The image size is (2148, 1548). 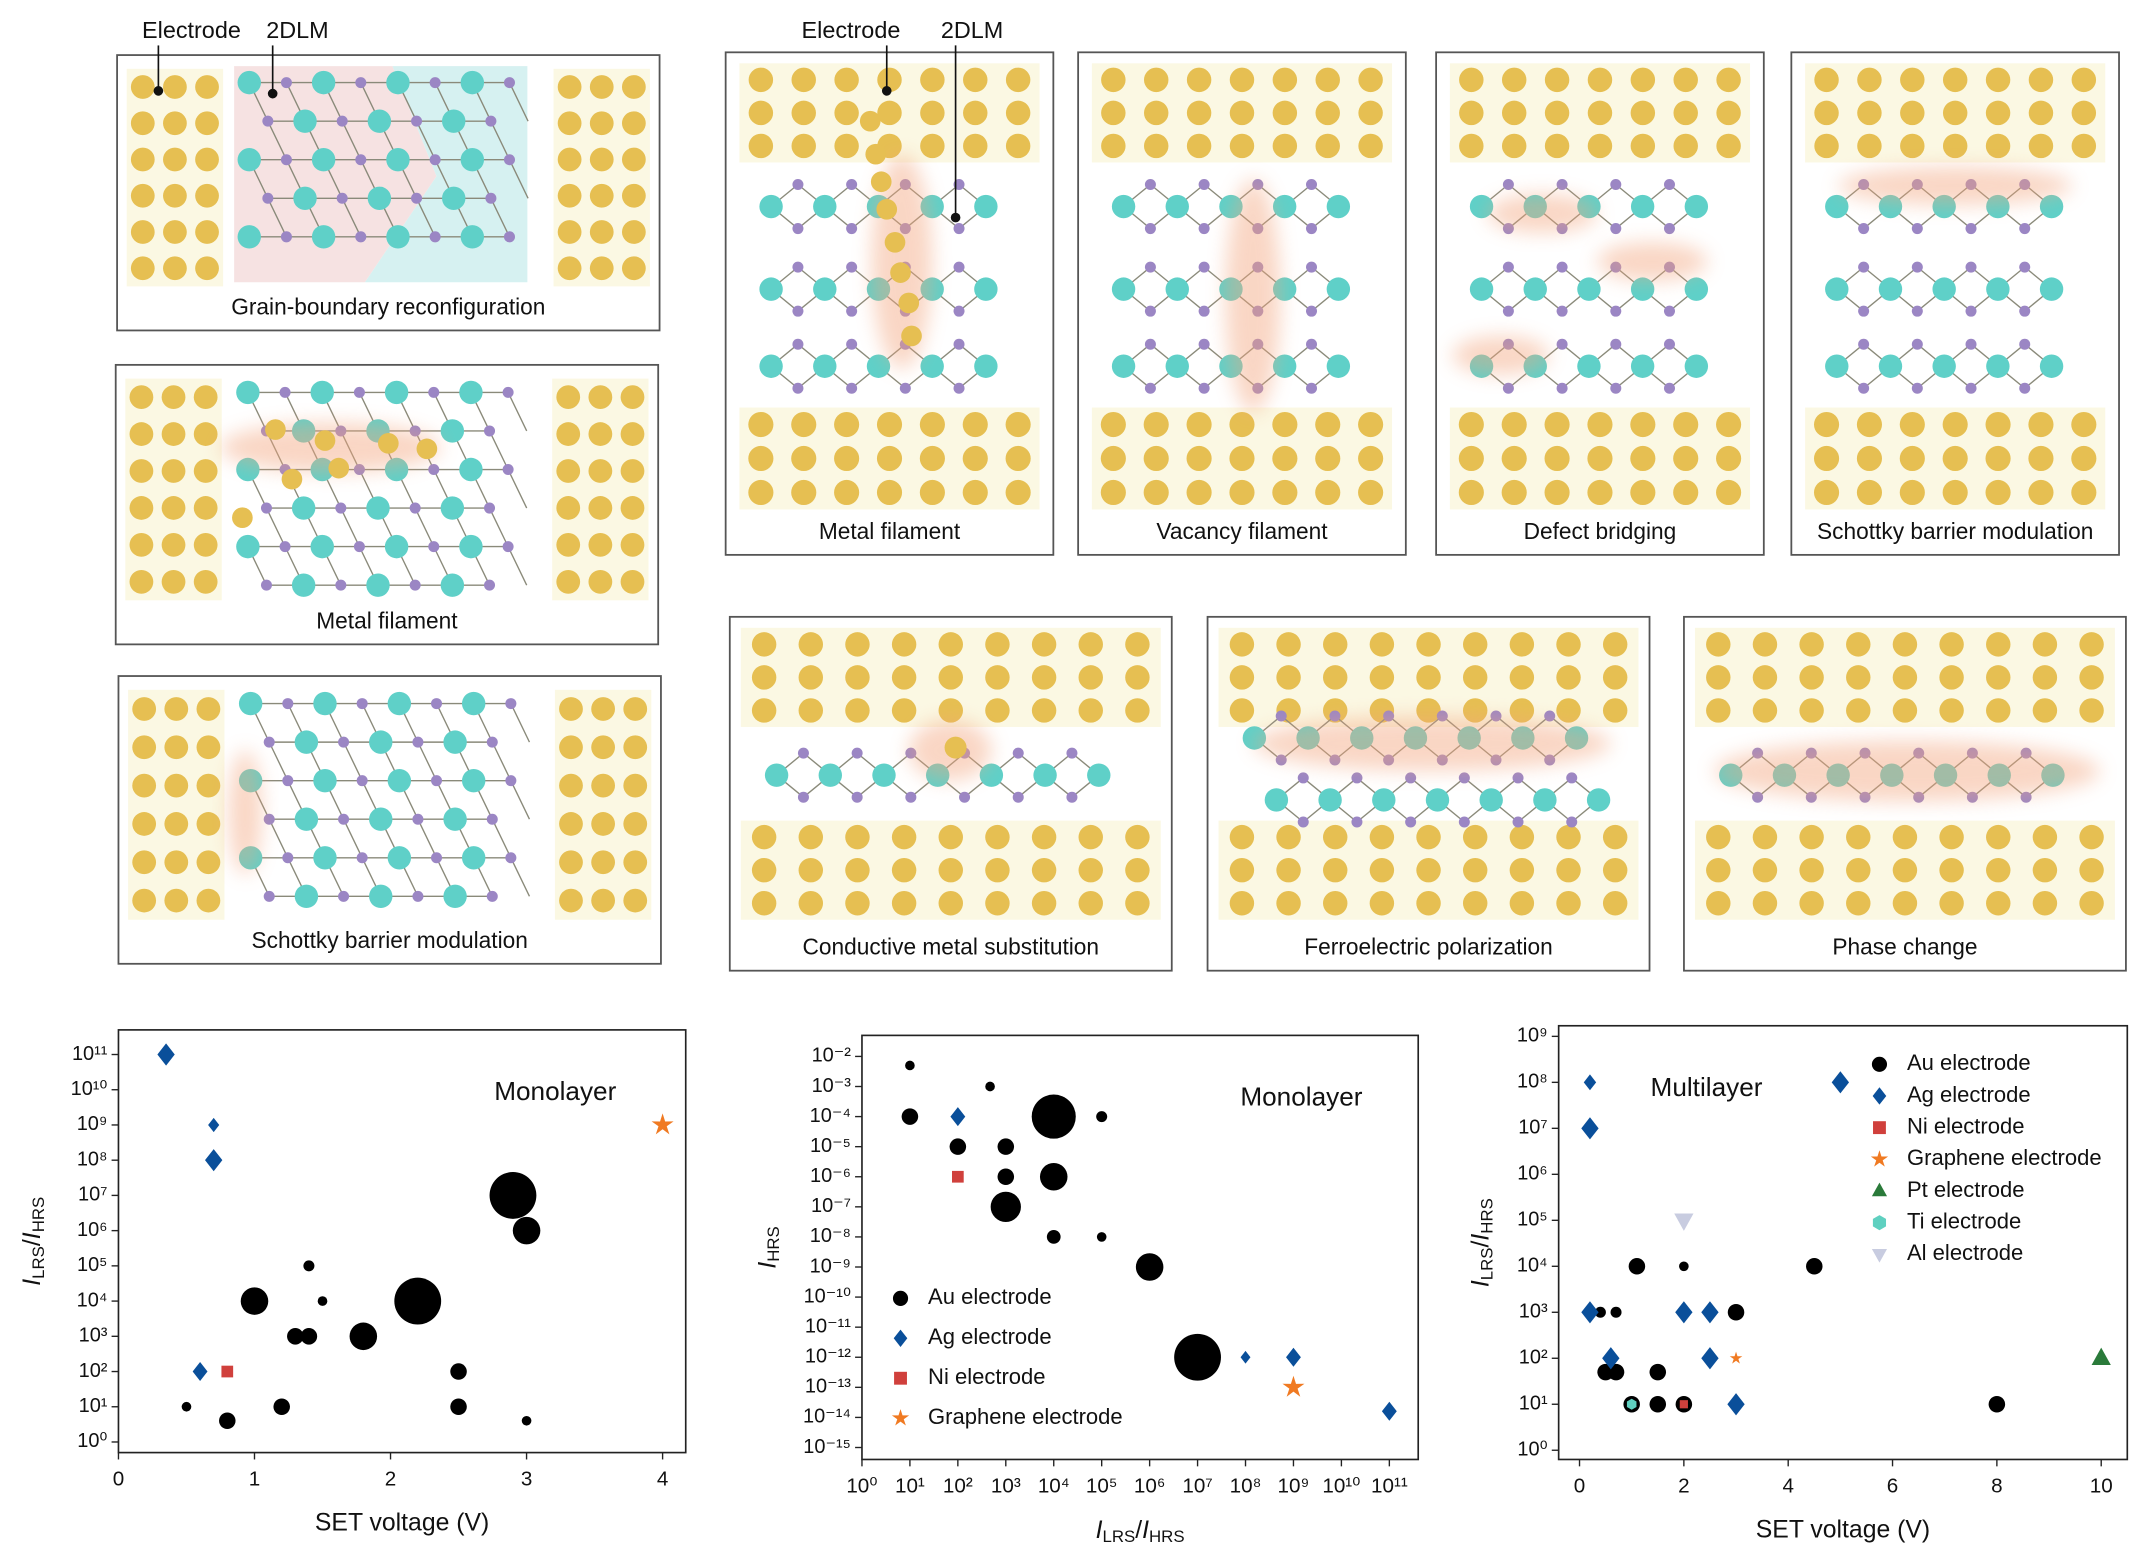 I want to click on x-axis-label: SET voltage (V), so click(x=402, y=1523).